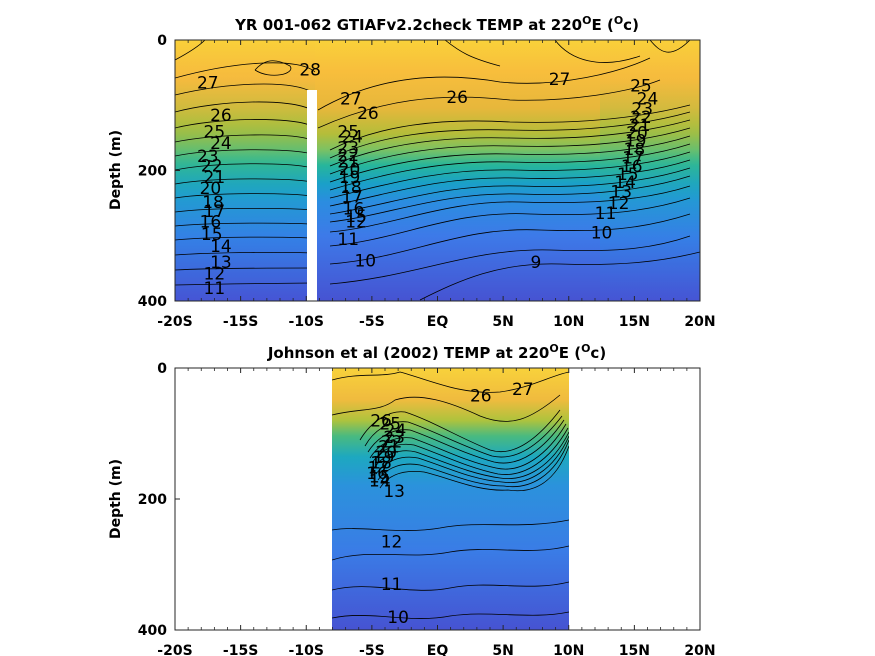  Describe the element at coordinates (438, 322) in the screenshot. I see `top-x-tick-label: EQ` at that location.